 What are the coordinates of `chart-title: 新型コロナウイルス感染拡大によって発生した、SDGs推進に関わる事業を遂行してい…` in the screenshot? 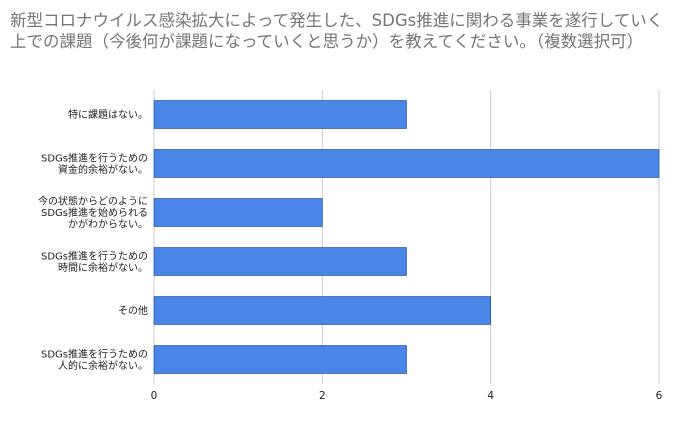 It's located at (337, 31).